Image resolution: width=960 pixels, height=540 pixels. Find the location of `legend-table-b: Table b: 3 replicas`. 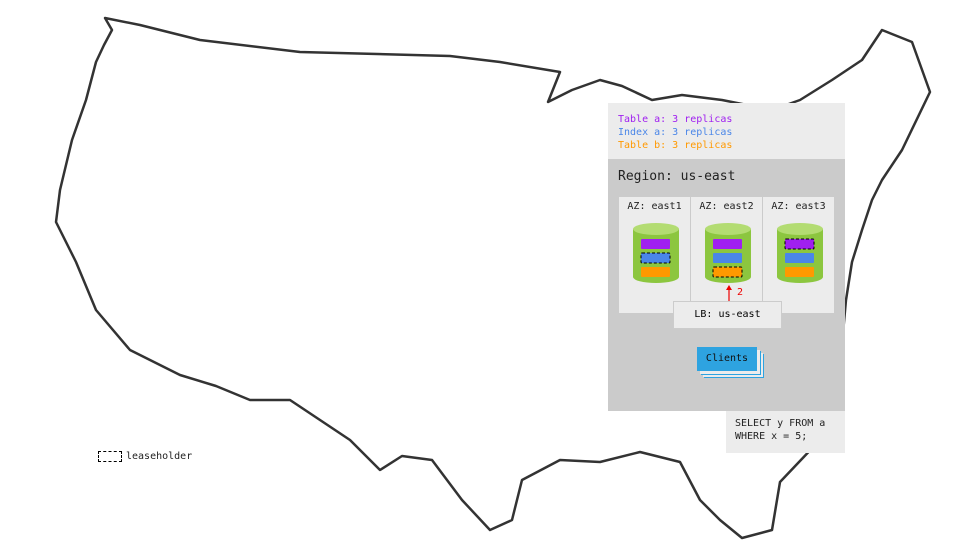

legend-table-b: Table b: 3 replicas is located at coordinates (675, 145).